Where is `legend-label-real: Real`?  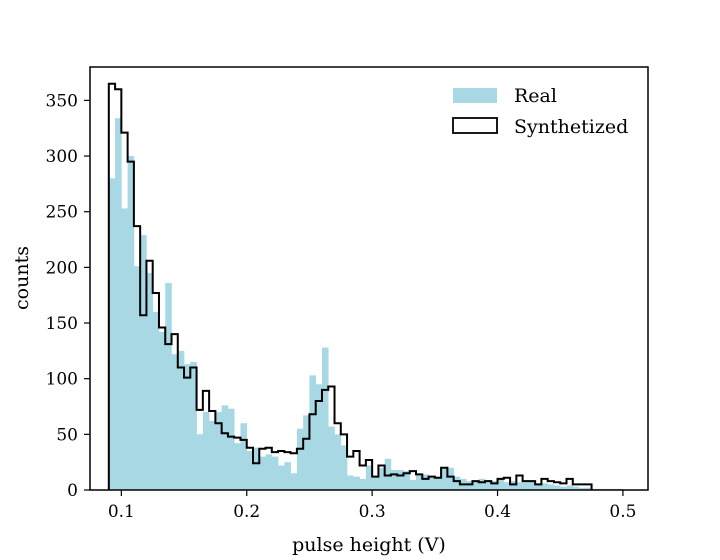
legend-label-real: Real is located at coordinates (535, 96).